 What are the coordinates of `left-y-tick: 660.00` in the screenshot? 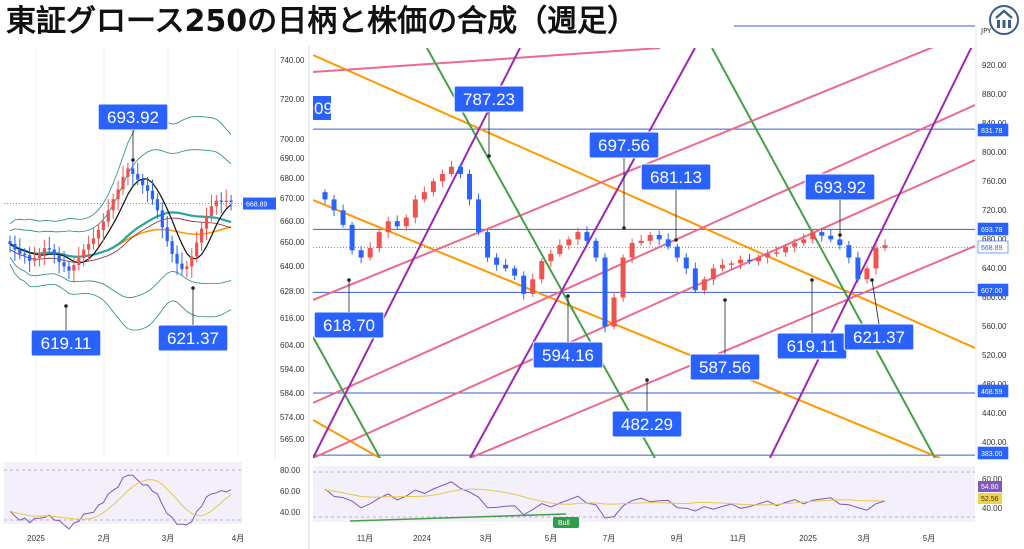 It's located at (292, 221).